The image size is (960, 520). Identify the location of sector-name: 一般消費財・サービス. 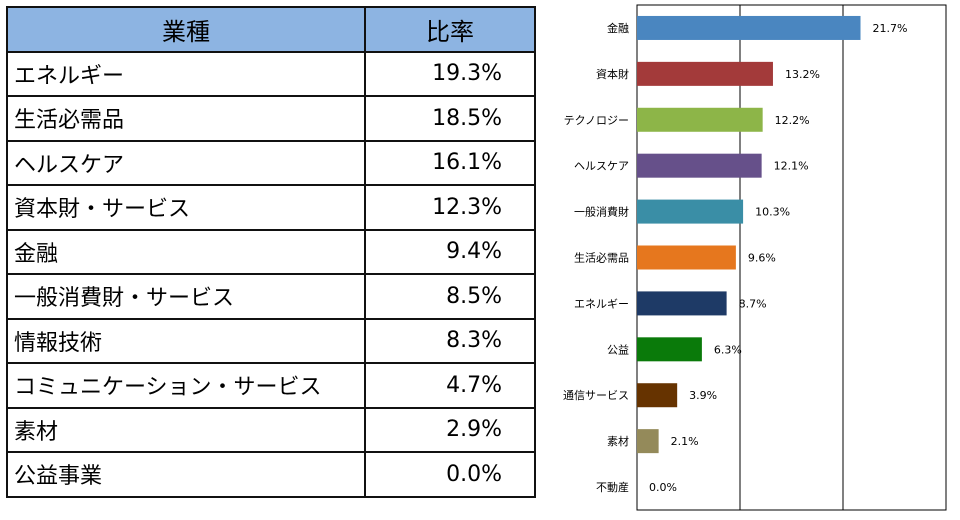
(186, 296).